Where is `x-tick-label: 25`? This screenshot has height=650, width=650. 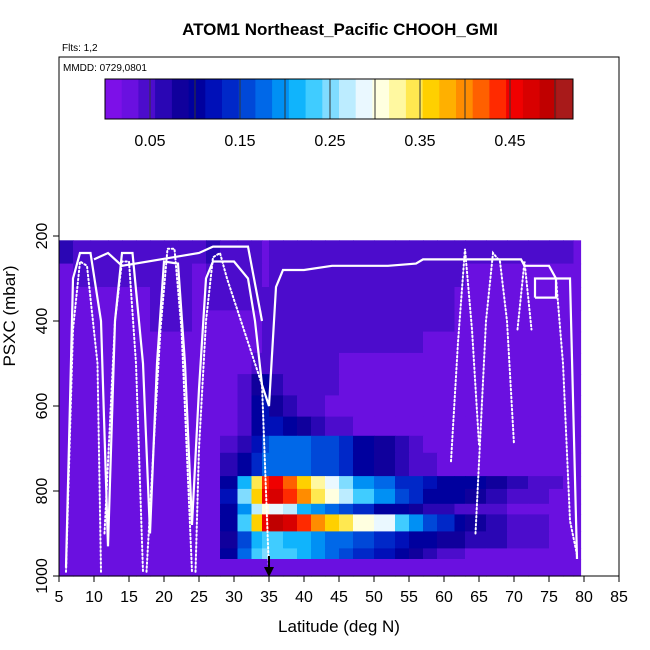 x-tick-label: 25 is located at coordinates (199, 597).